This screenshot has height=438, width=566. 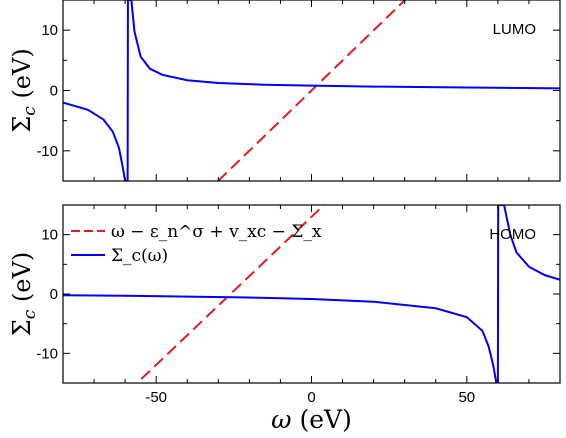 I want to click on x-tick-label: 50, so click(x=466, y=397).